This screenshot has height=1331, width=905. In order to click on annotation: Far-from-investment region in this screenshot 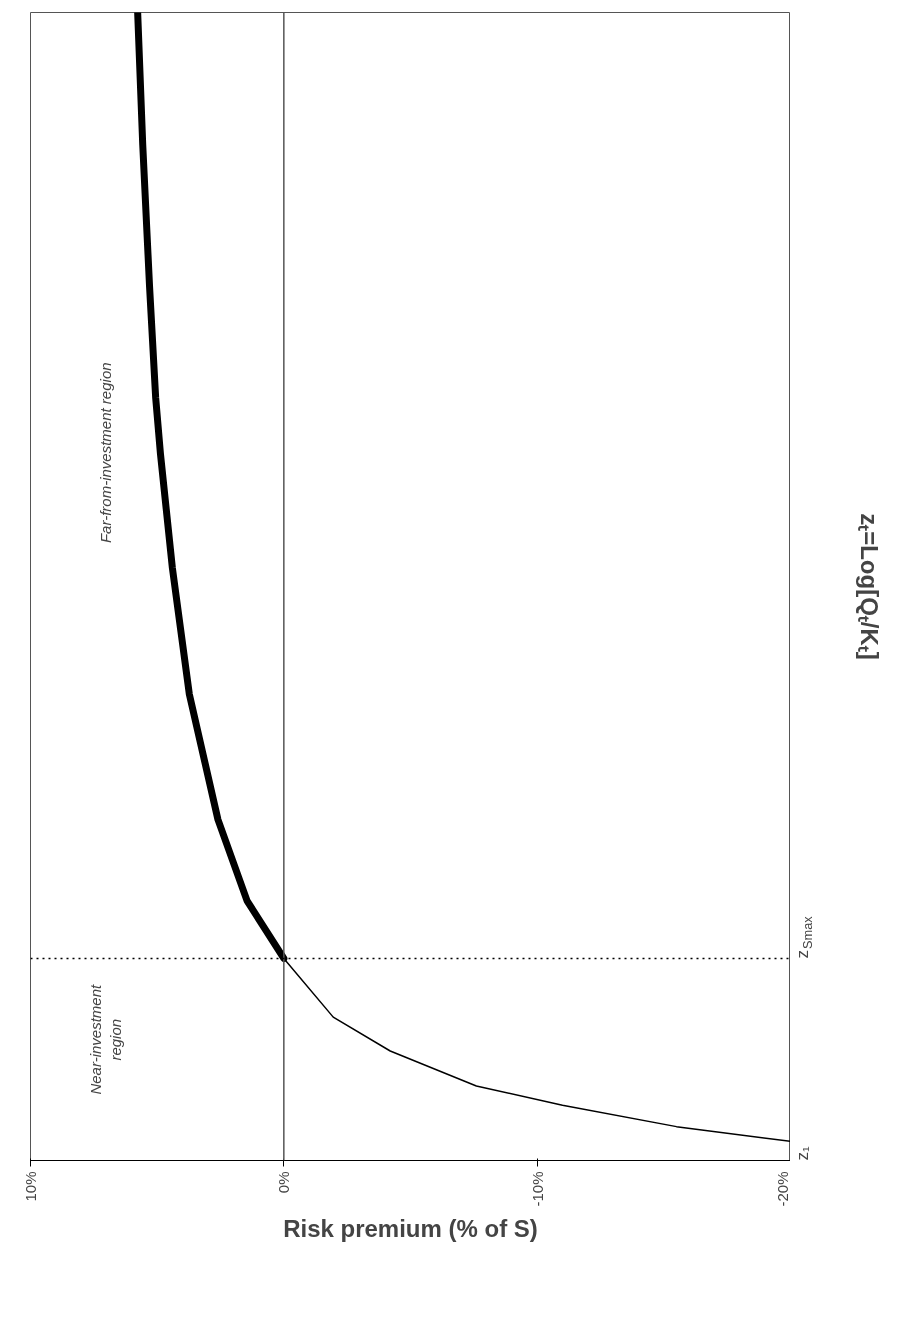, I will do `click(105, 453)`.